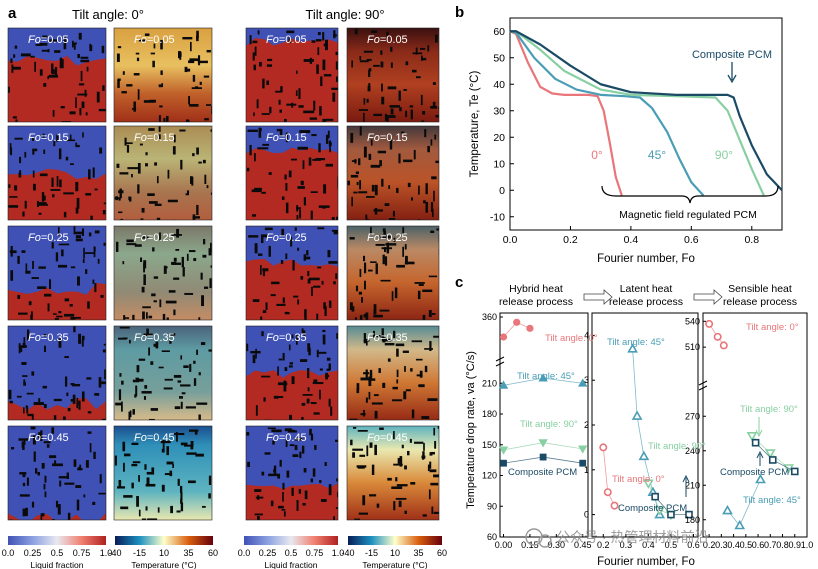 Image resolution: width=818 pixels, height=569 pixels. Describe the element at coordinates (760, 289) in the screenshot. I see `process-title-sensible-line1: Sensible heat` at that location.